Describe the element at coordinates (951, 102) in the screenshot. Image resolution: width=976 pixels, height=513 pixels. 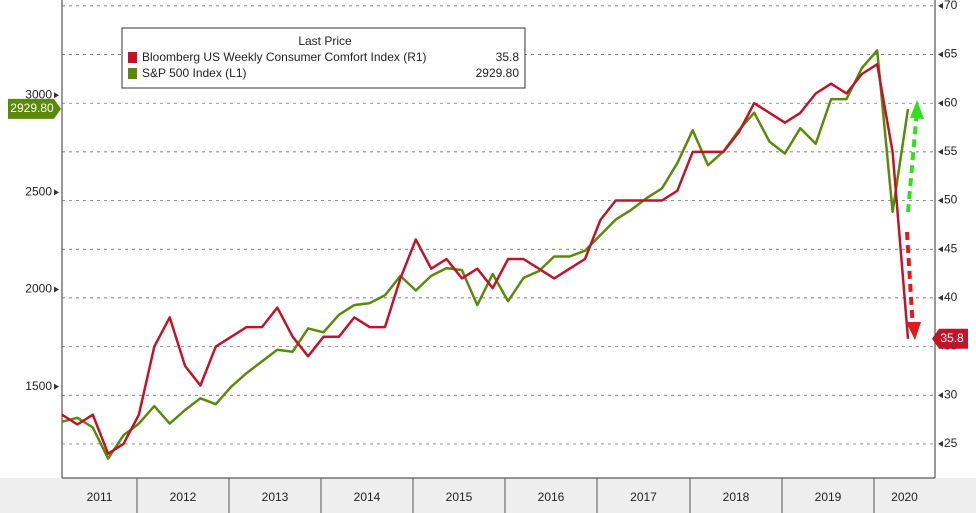
I see `y2-tick-label: 60` at that location.